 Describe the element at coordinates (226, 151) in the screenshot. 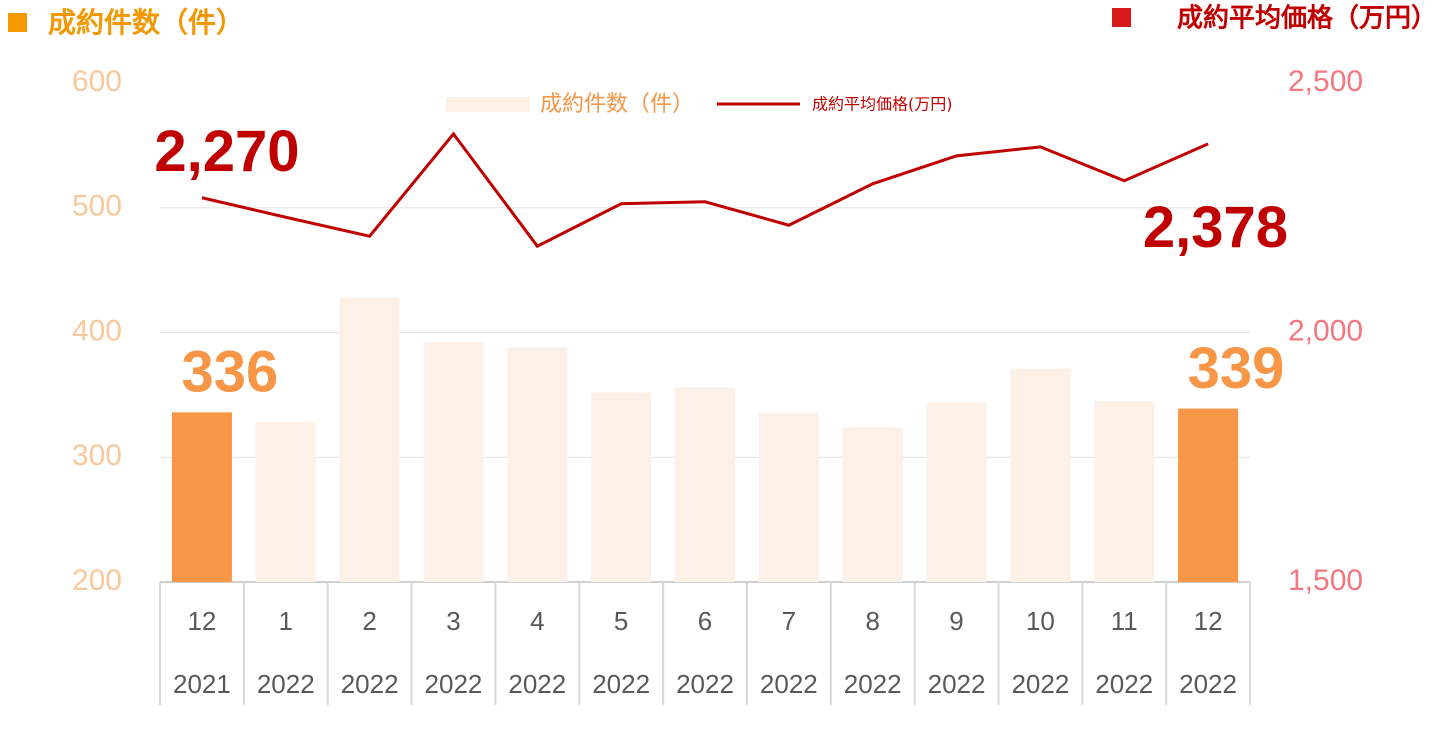

I see `line-value-label: 2,270` at that location.